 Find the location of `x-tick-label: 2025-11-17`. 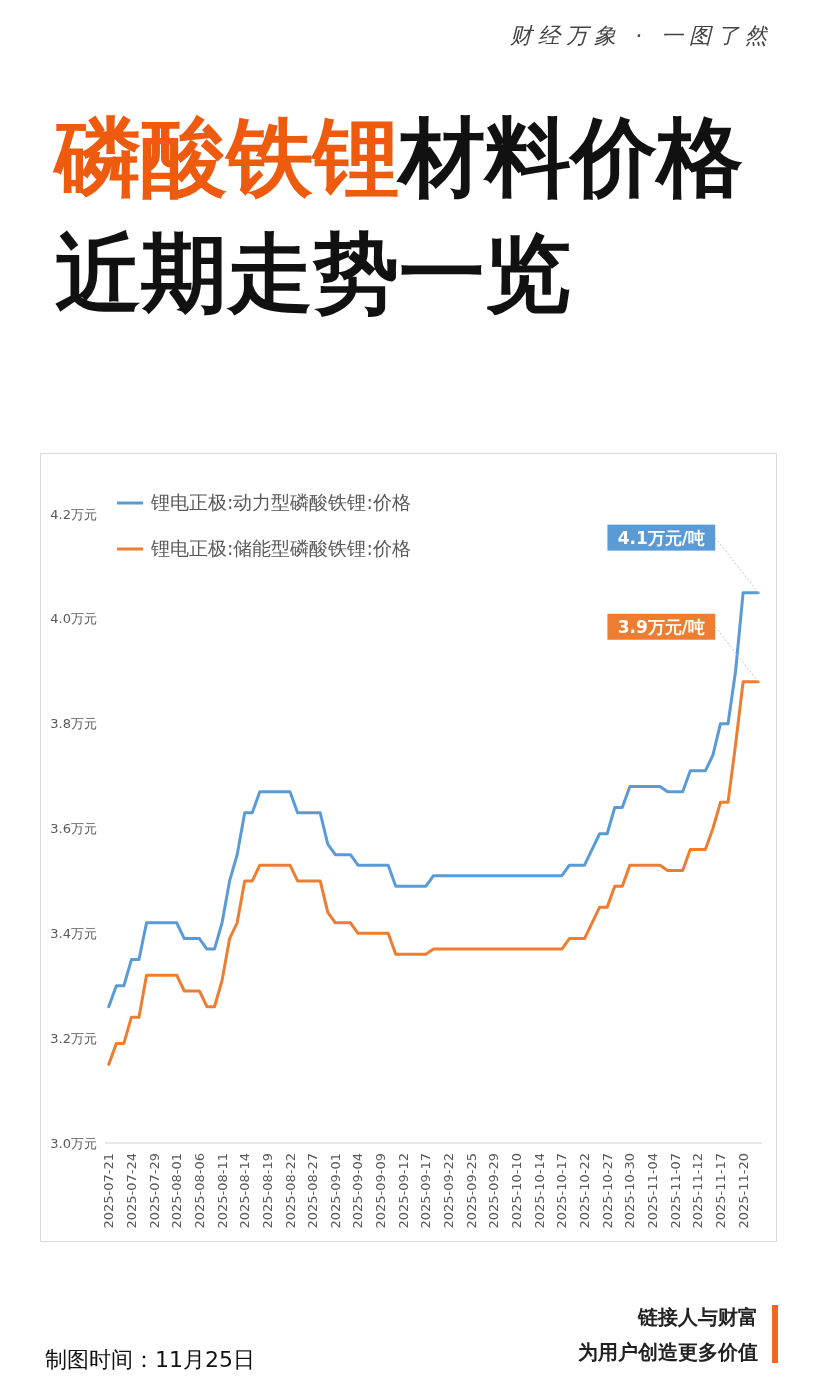

x-tick-label: 2025-11-17 is located at coordinates (720, 1191).